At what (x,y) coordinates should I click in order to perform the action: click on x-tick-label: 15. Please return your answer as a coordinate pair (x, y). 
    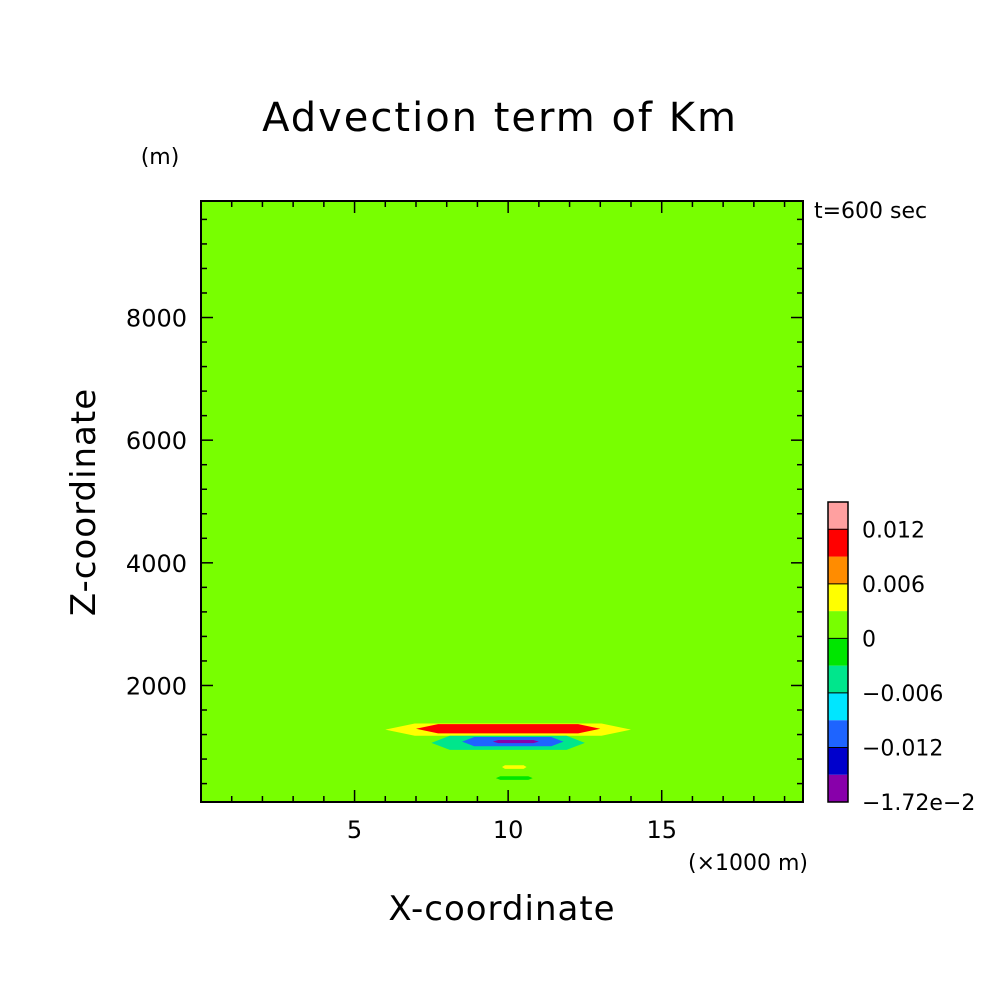
    Looking at the image, I should click on (661, 830).